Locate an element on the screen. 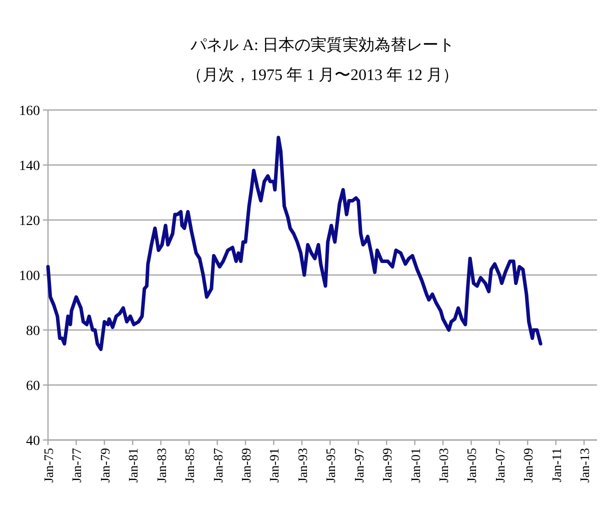  chart-title: パネル A: 日本の実質実効為替レート is located at coordinates (322, 45).